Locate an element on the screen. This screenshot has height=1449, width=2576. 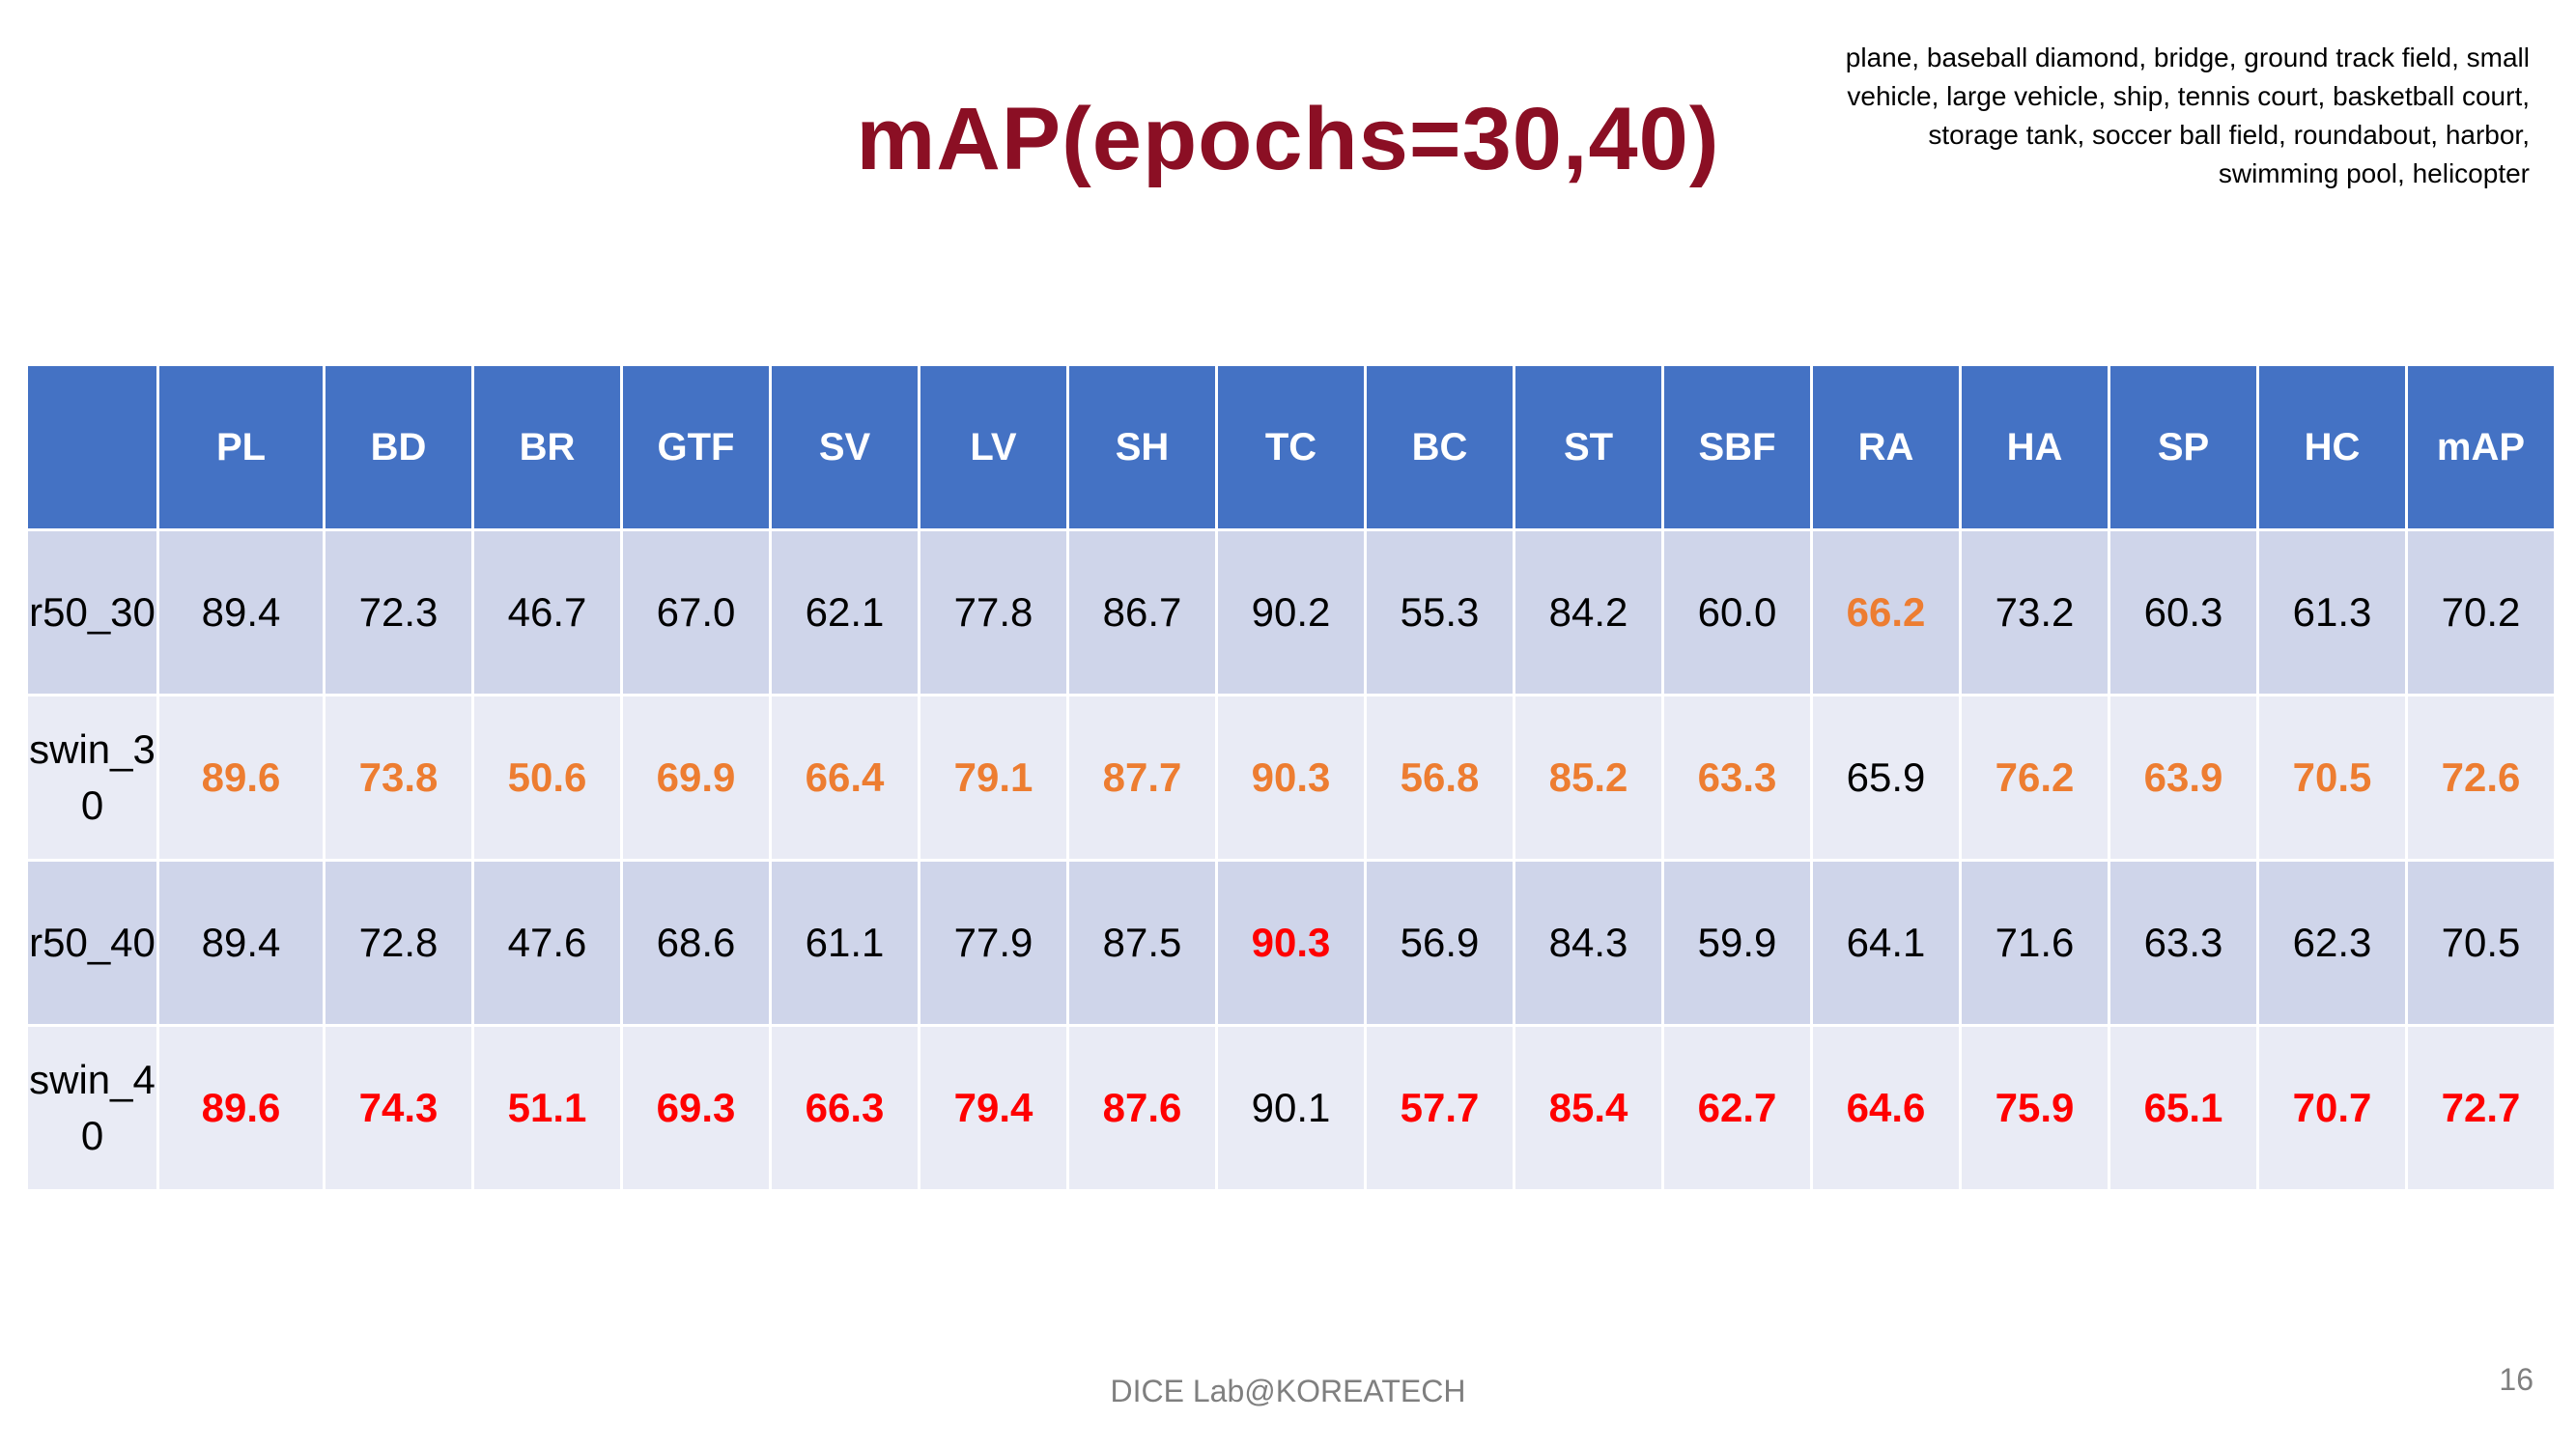
header-cell: BD is located at coordinates (398, 447).